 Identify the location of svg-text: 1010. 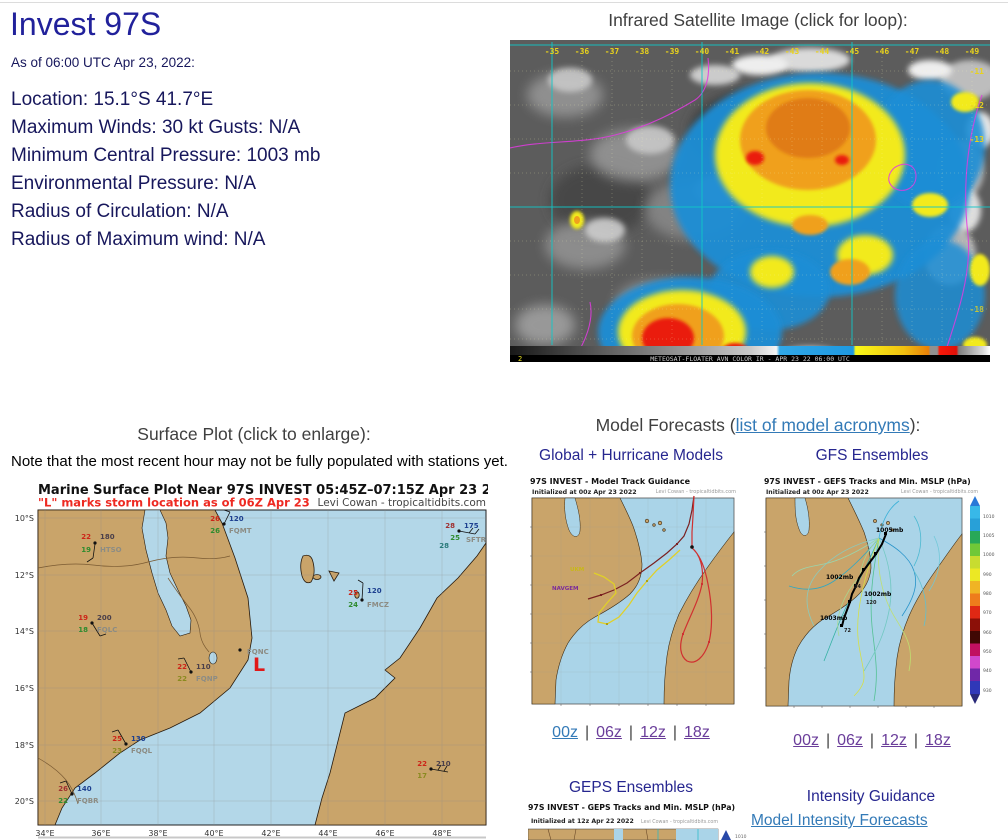
(989, 517).